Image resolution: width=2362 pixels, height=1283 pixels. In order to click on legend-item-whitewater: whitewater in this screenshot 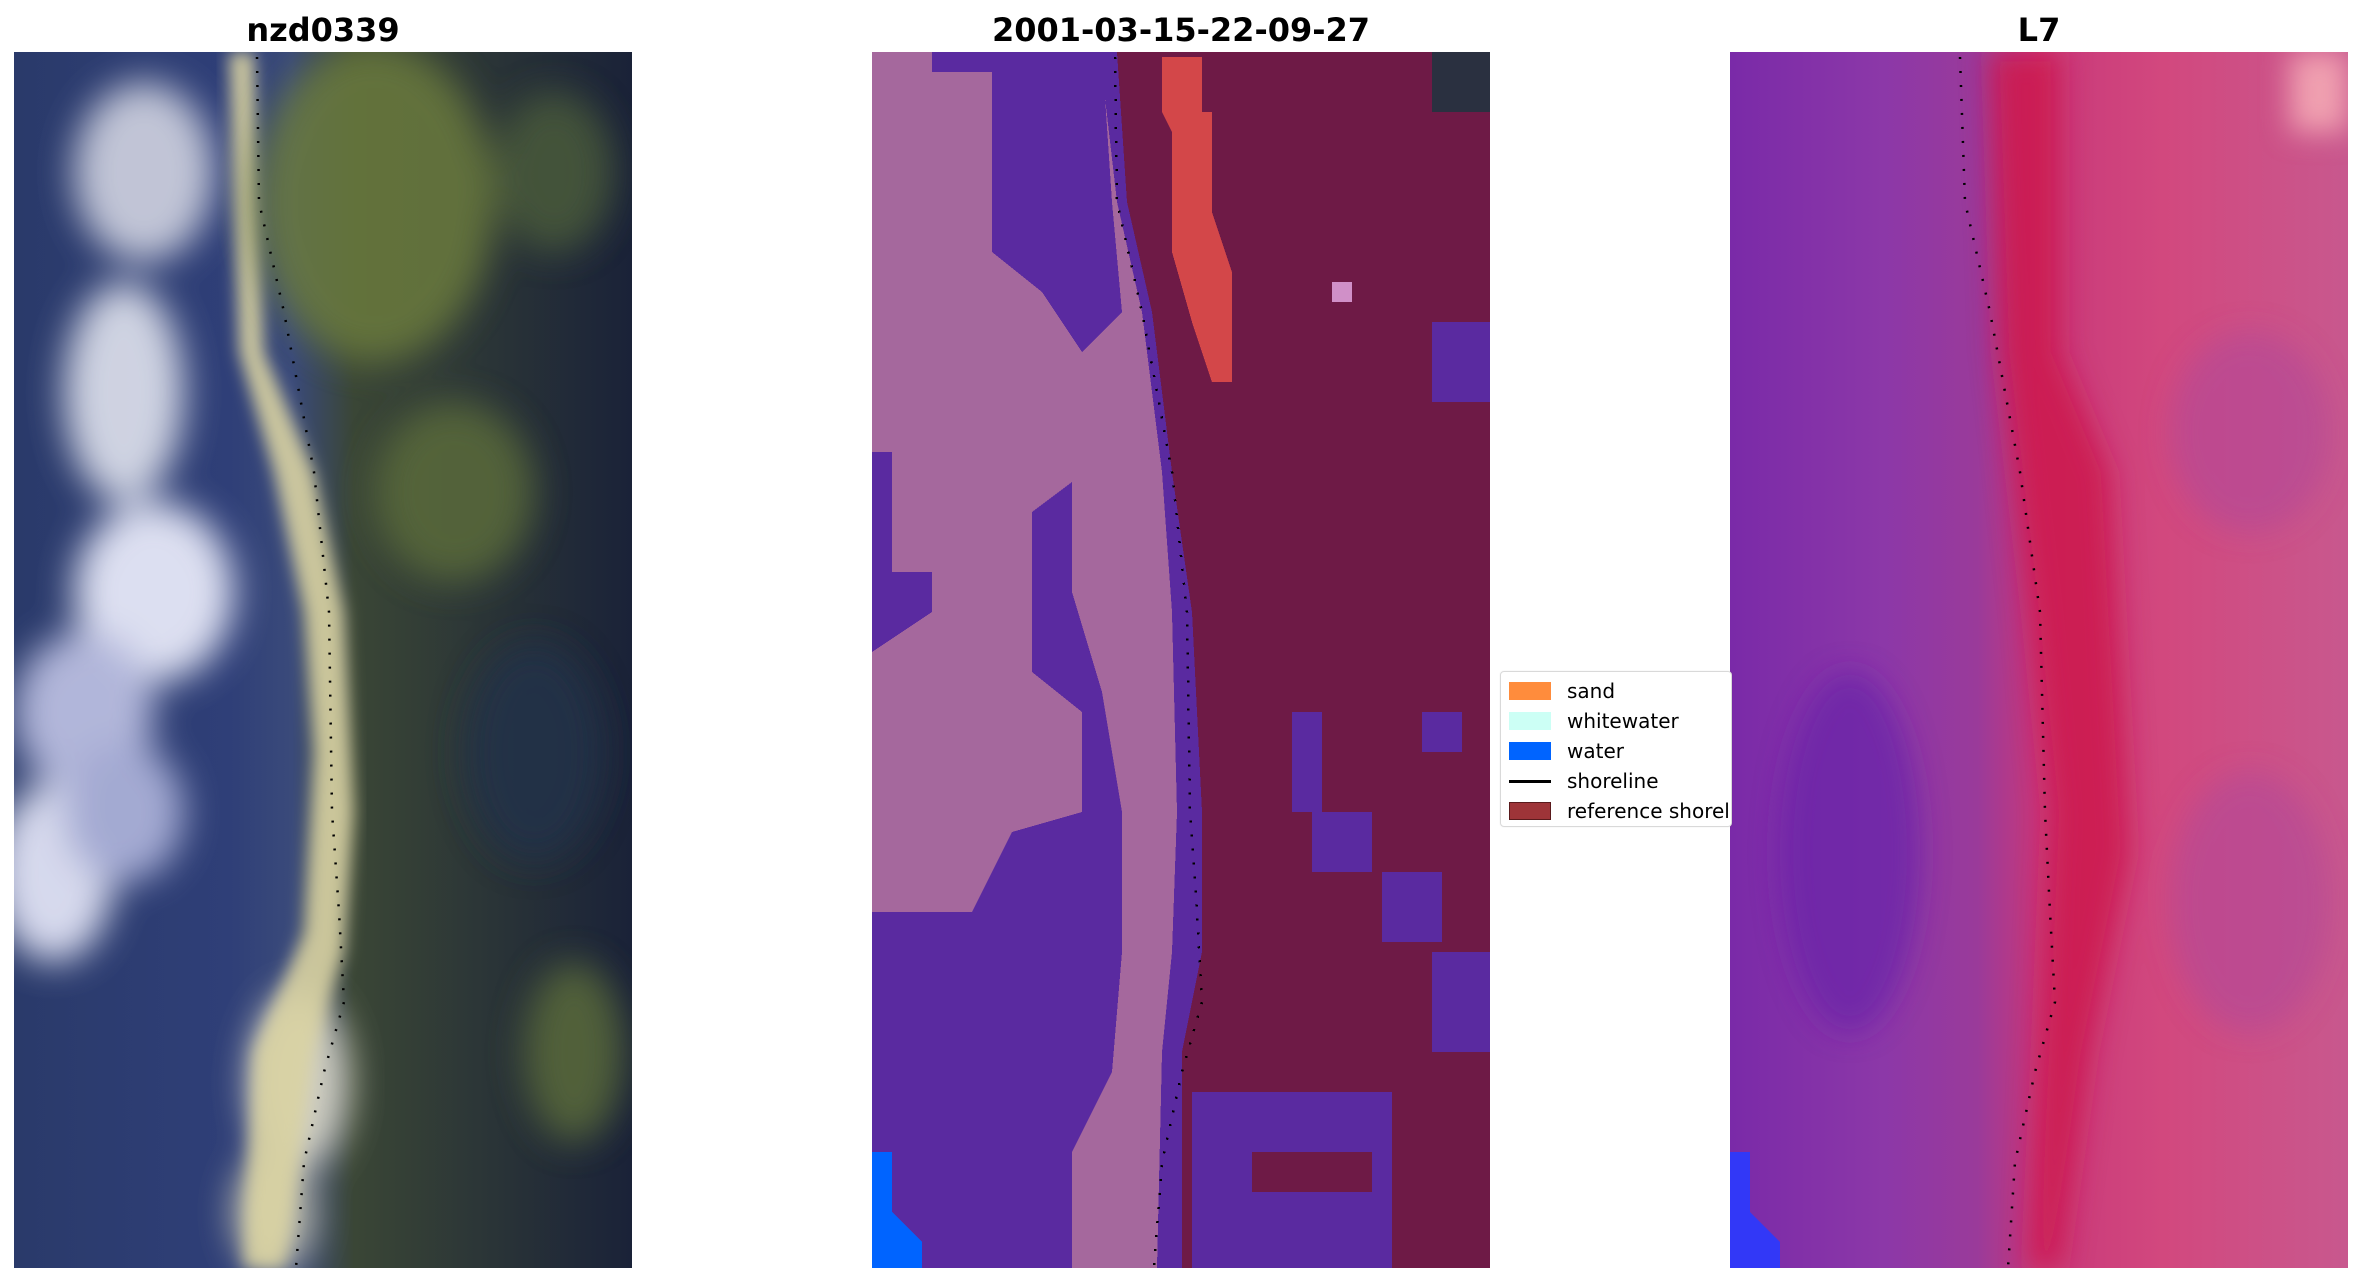, I will do `click(1620, 721)`.